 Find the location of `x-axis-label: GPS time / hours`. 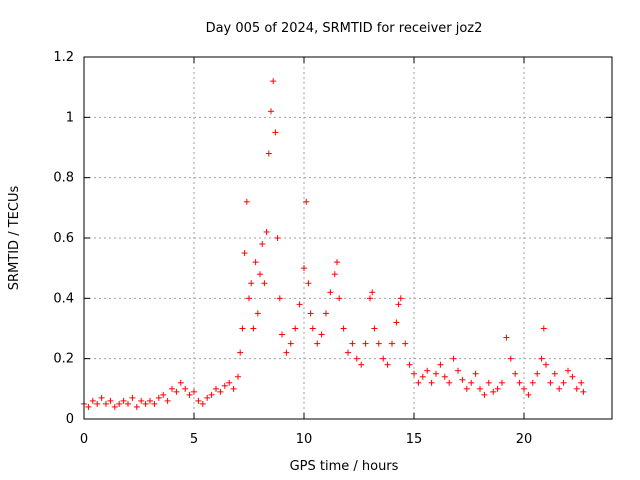

x-axis-label: GPS time / hours is located at coordinates (344, 466).